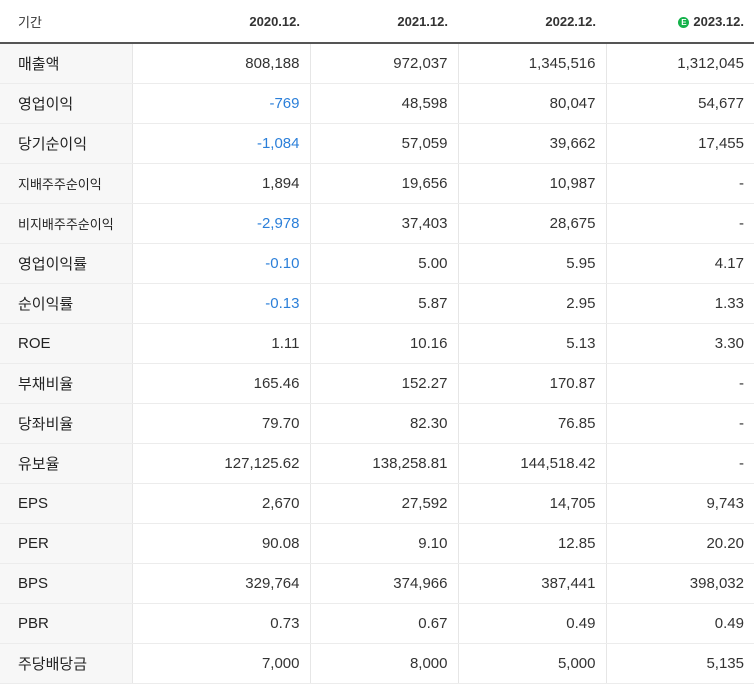  What do you see at coordinates (66, 423) in the screenshot?
I see `row-label: 당좌비율` at bounding box center [66, 423].